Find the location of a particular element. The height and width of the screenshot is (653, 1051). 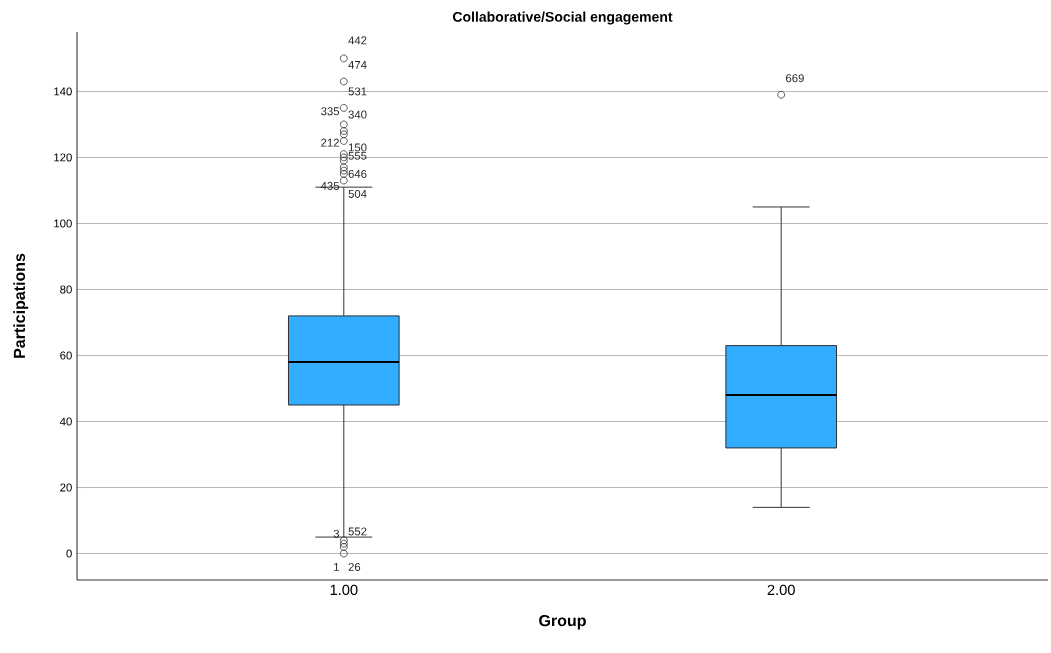

y-tick-label: 80 is located at coordinates (66, 289).